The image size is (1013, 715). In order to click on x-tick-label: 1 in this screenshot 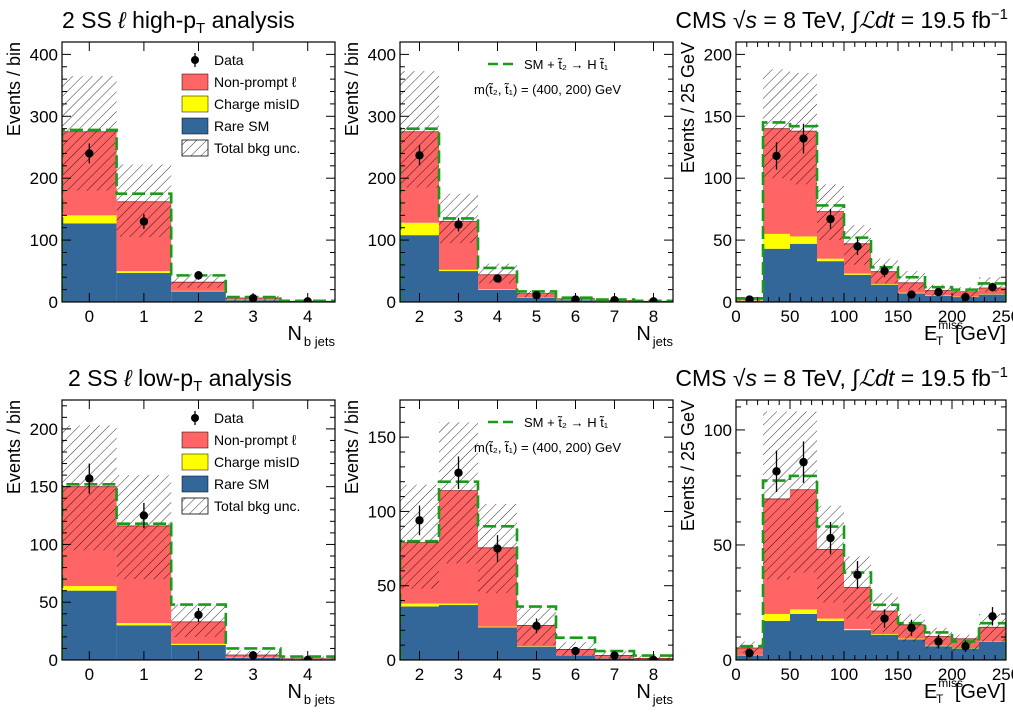, I will do `click(143, 674)`.